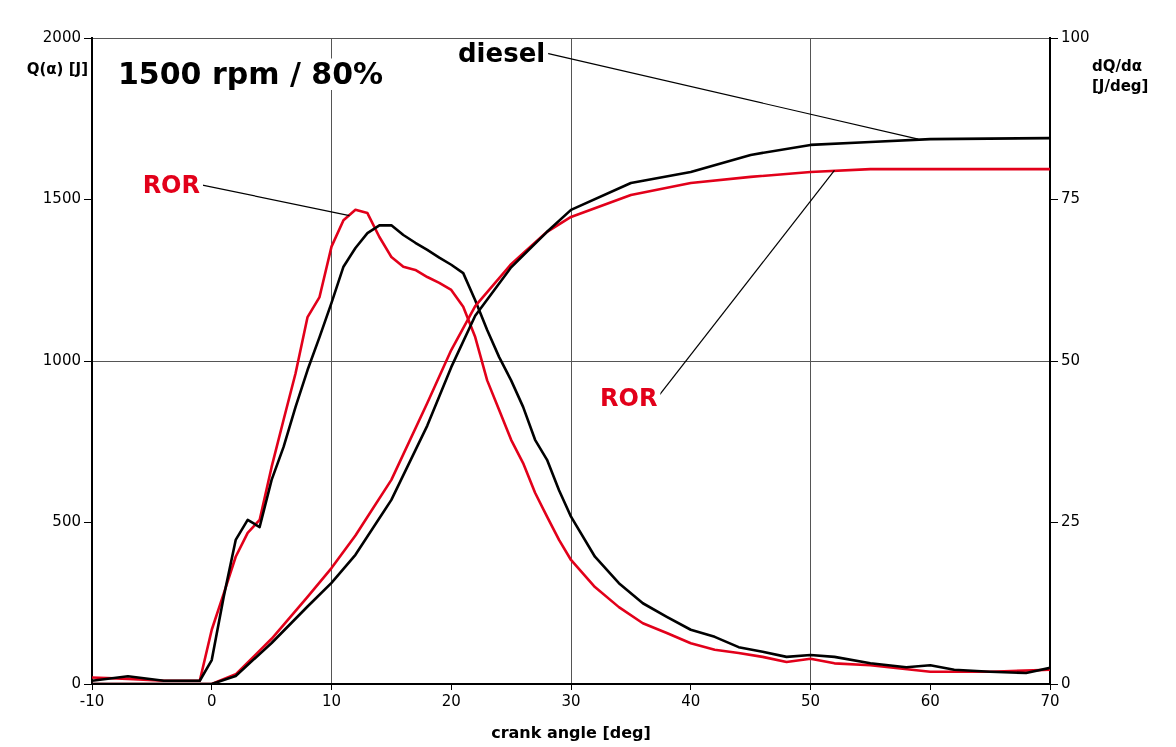 This screenshot has height=747, width=1176. What do you see at coordinates (930, 700) in the screenshot?
I see `x-tick-label: 60` at bounding box center [930, 700].